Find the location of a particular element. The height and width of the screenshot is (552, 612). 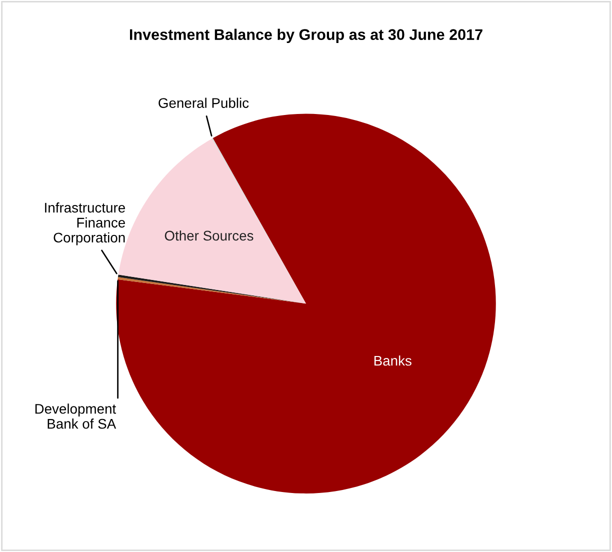

slice-label: Infrastructure Finance Corporation is located at coordinates (85, 224).